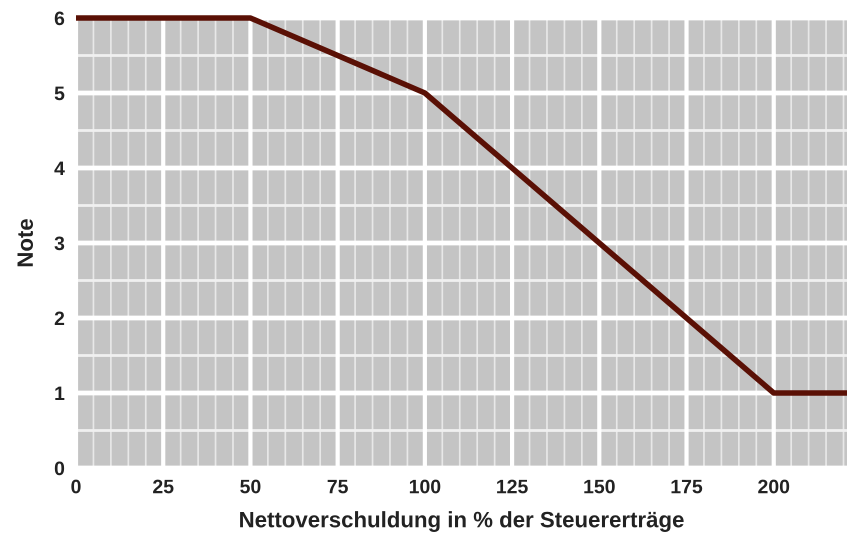  Describe the element at coordinates (687, 487) in the screenshot. I see `x-tick-label: 175` at that location.